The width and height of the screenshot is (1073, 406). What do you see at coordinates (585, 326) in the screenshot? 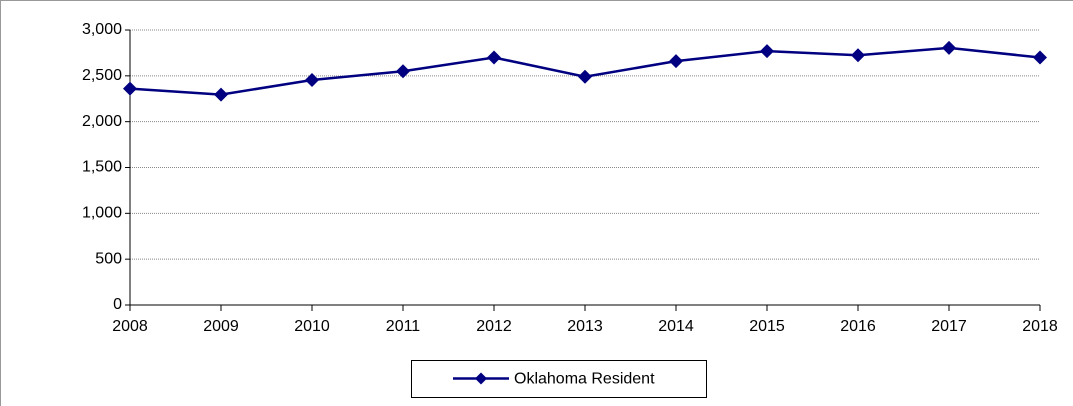
I see `x-tick-label: 2013` at bounding box center [585, 326].